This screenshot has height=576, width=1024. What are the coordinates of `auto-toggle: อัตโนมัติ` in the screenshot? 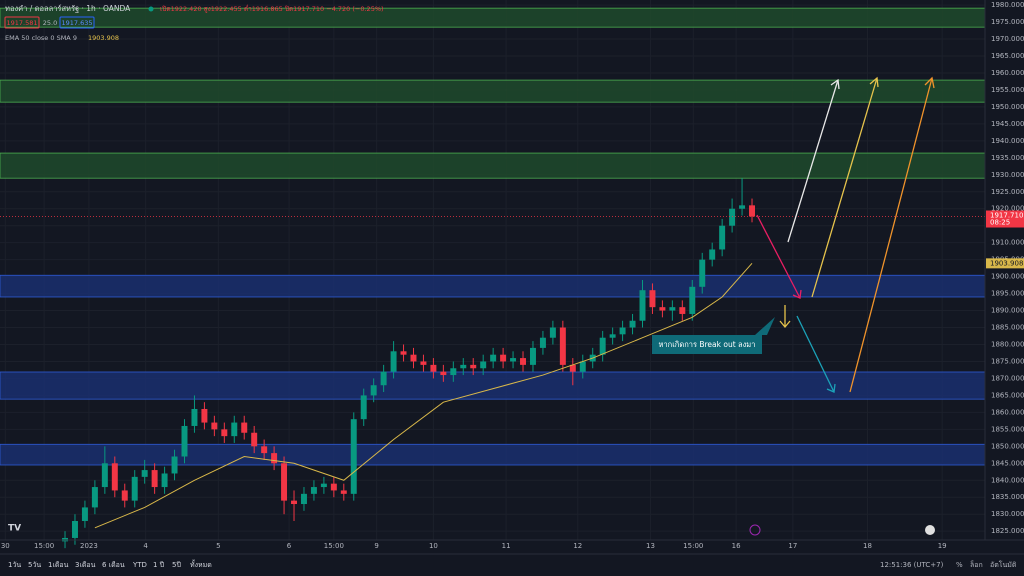 It's located at (1003, 564).